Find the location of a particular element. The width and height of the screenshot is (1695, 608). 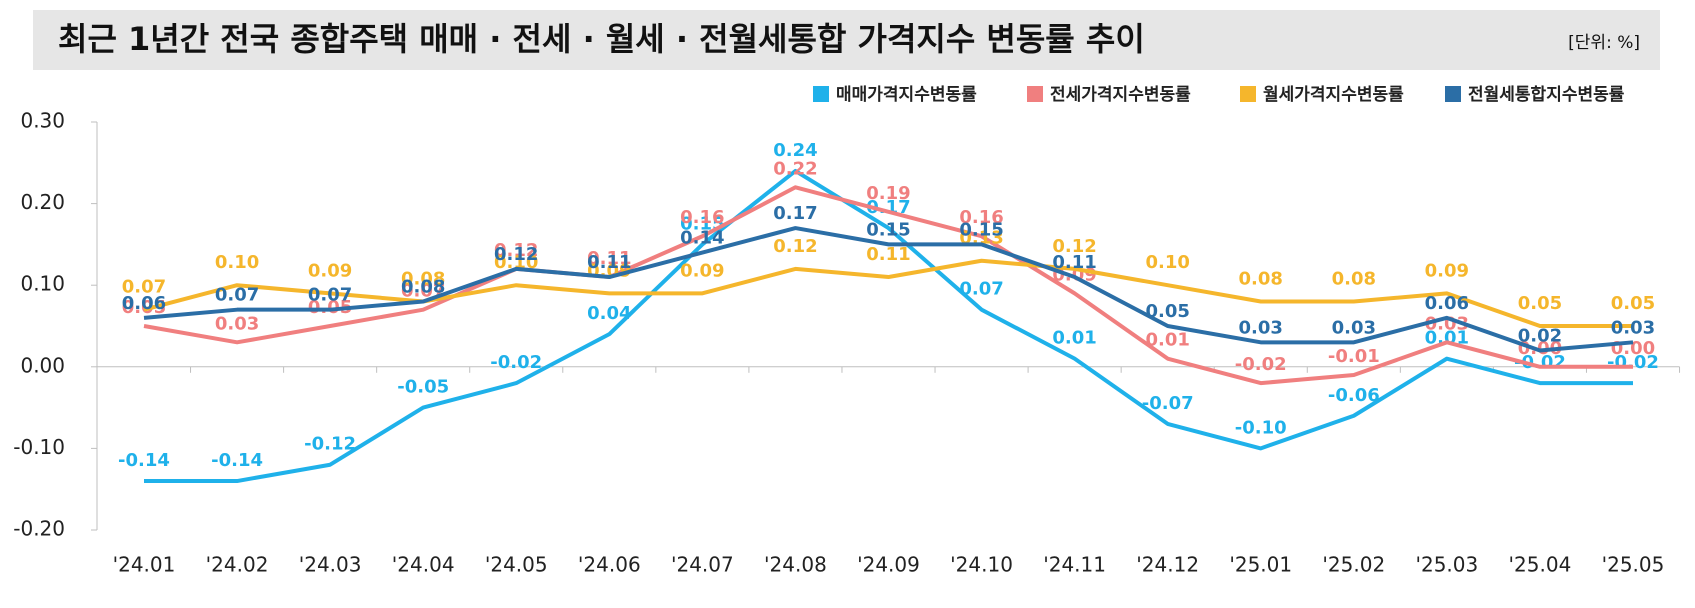

x-tick-label: '24.10 is located at coordinates (981, 565).